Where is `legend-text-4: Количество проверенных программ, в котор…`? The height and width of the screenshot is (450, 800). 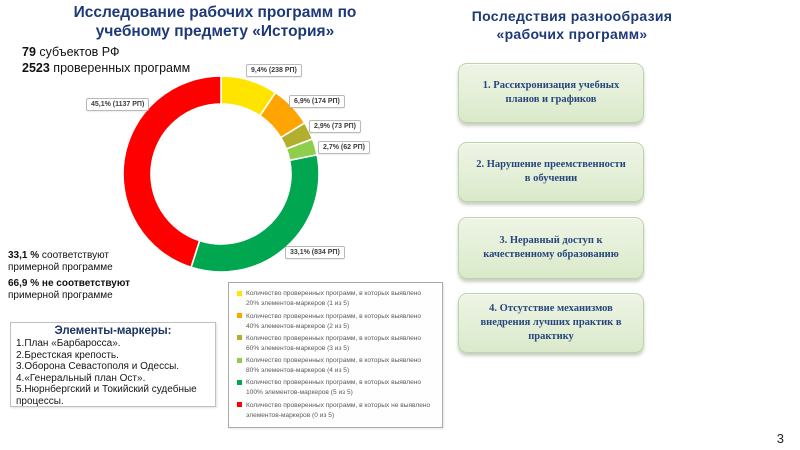
legend-text-4: Количество проверенных программ, в котор… is located at coordinates (334, 388).